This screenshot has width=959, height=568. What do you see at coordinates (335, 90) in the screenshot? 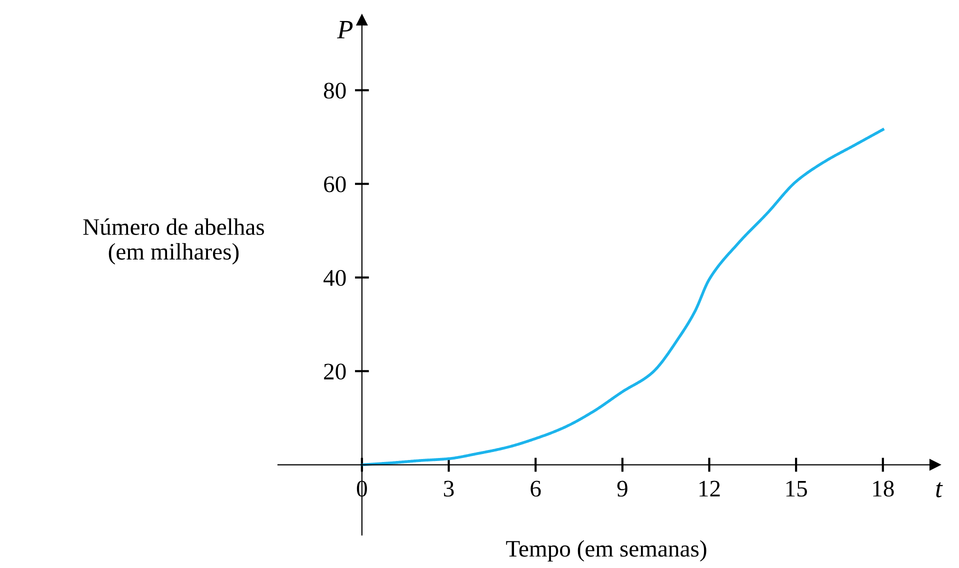
I see `y-tick-label: 80` at bounding box center [335, 90].